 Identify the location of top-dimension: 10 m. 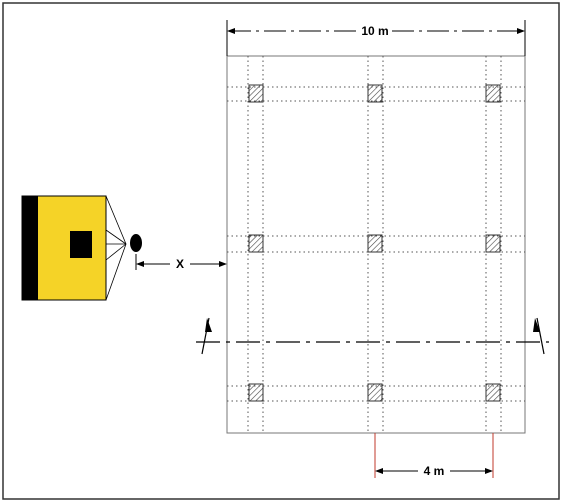
(376, 38).